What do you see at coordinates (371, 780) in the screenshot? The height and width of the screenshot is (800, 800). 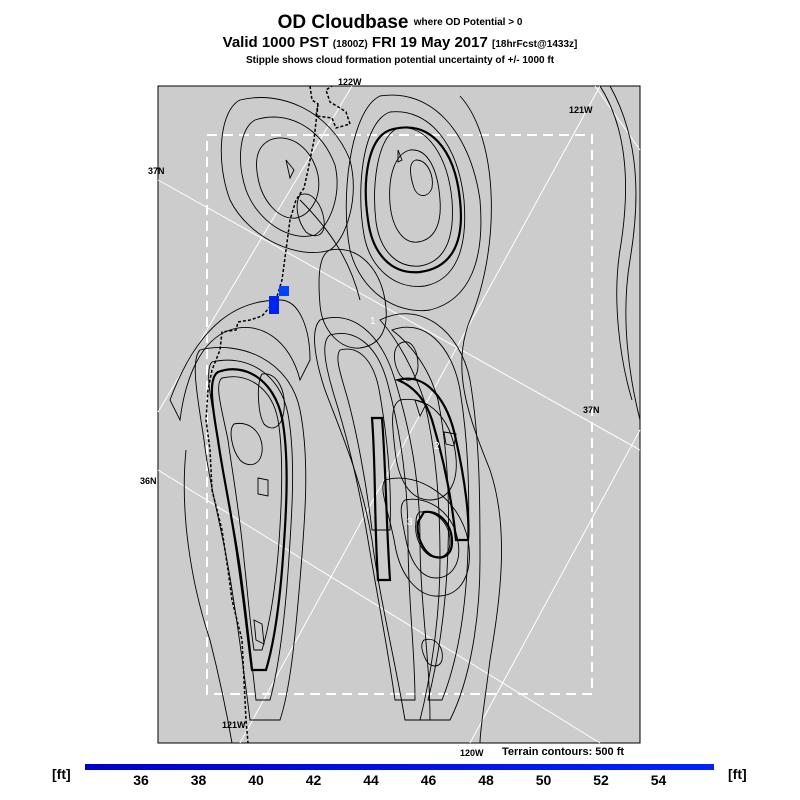 I see `colorbar-tick-label: 44` at bounding box center [371, 780].